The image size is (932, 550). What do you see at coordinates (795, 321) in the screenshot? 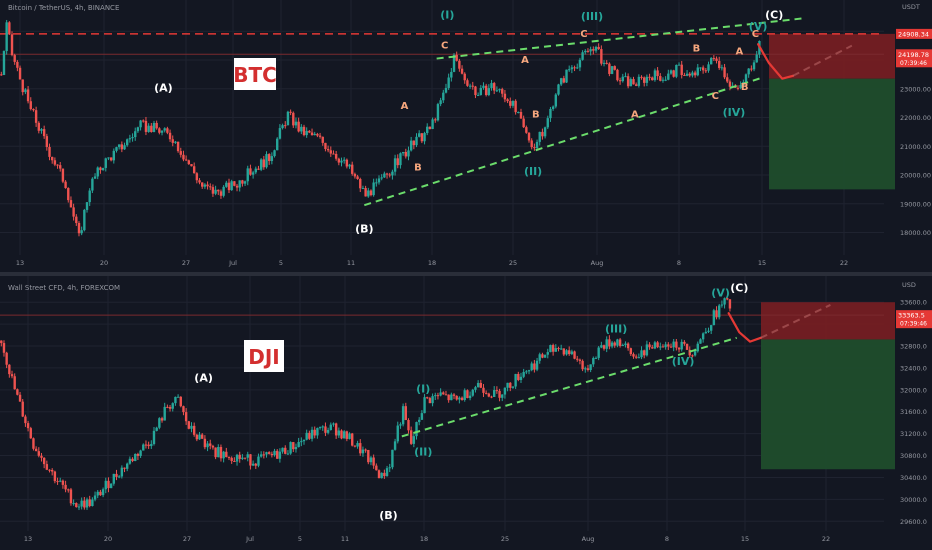
I see `projected-trend-line` at bounding box center [795, 321].